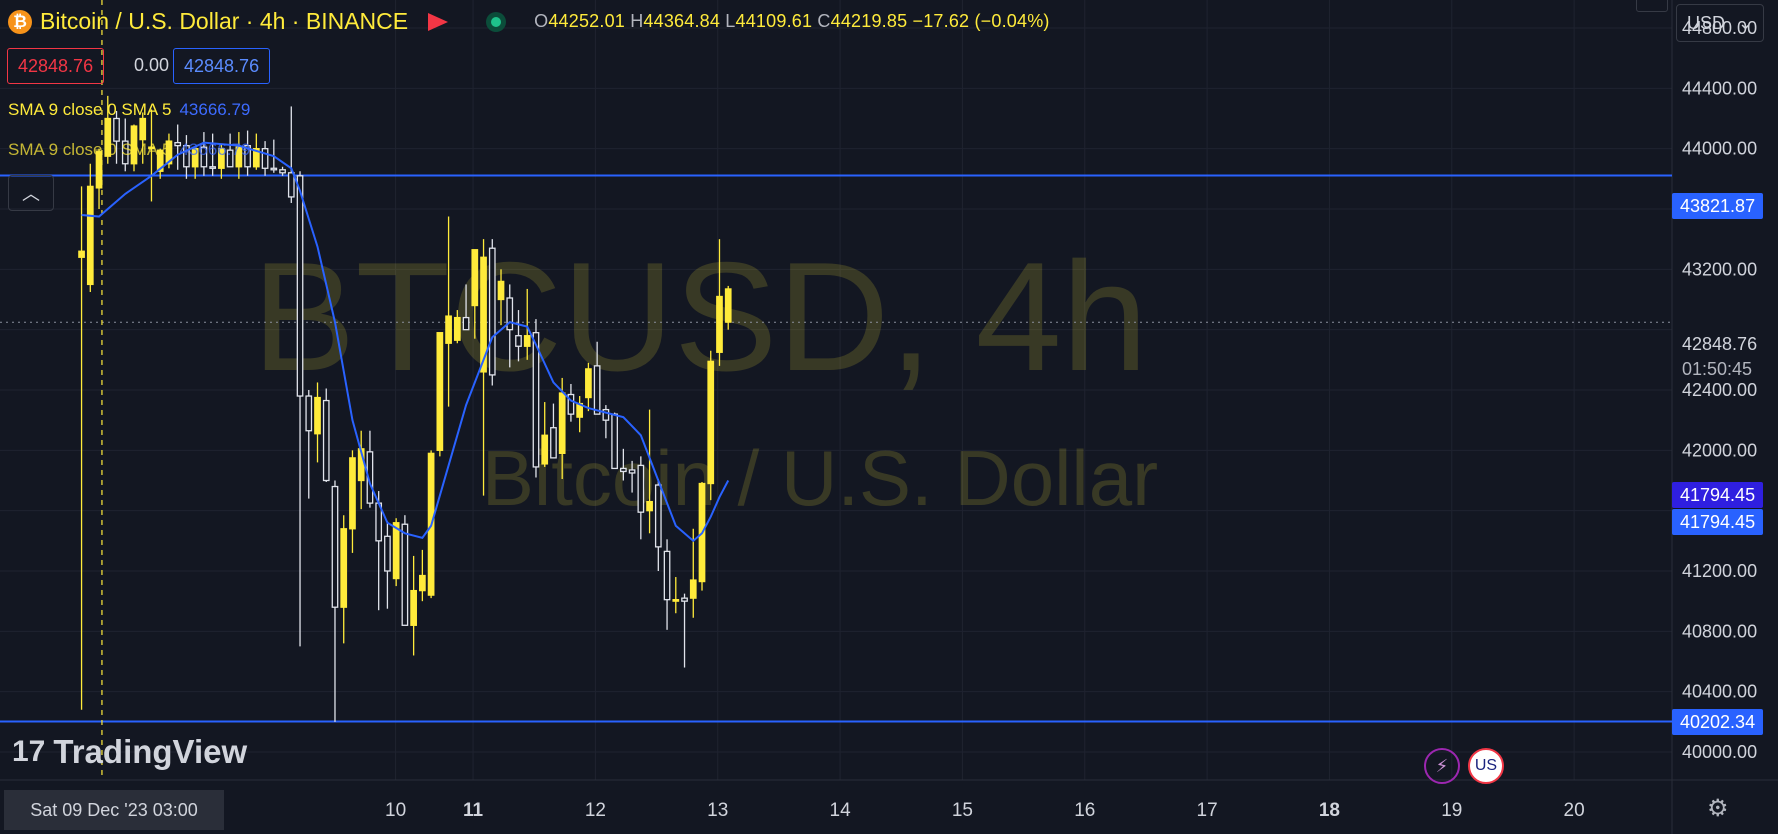 The height and width of the screenshot is (834, 1778). What do you see at coordinates (20, 21) in the screenshot?
I see `bitcoin-icon: ₿` at bounding box center [20, 21].